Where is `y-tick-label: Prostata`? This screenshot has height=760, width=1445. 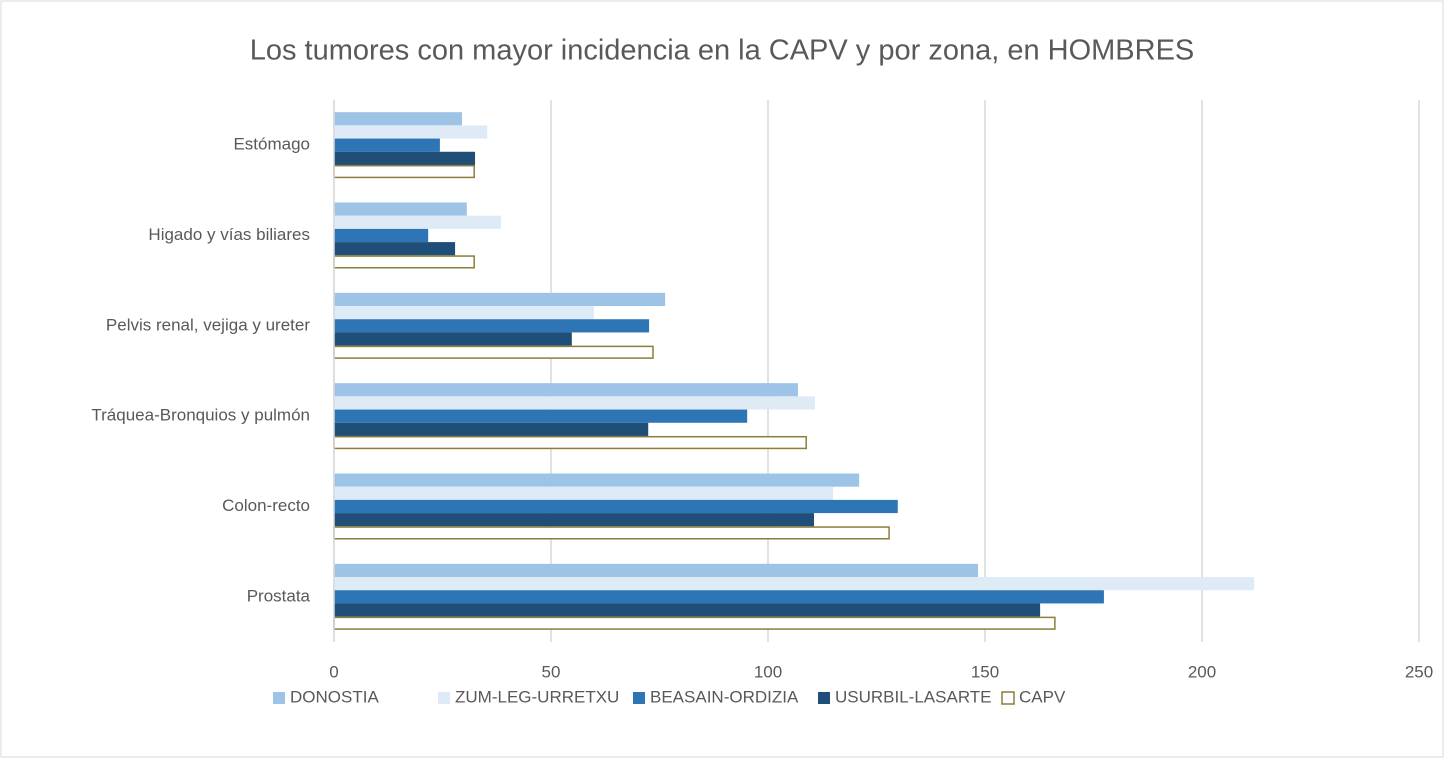
y-tick-label: Prostata is located at coordinates (279, 595).